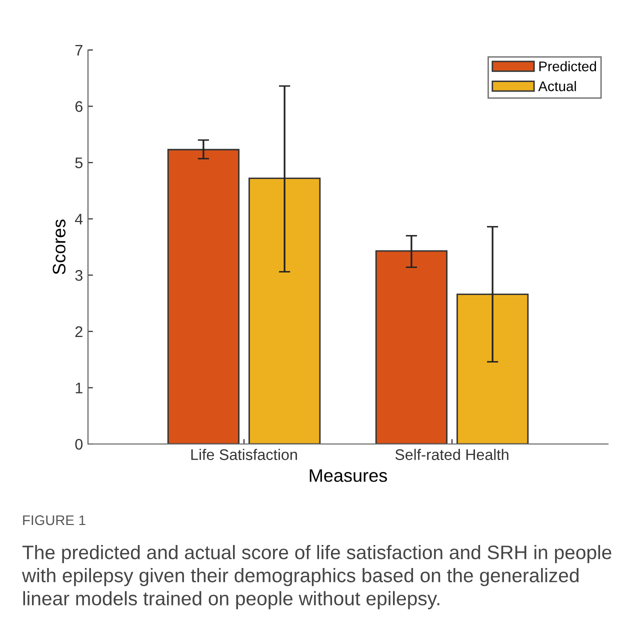 This screenshot has height=626, width=622. I want to click on text: The predicted and actual score of life satisfaction and SRH in people with epilepsy given their demographics based on the generalized linear models trained on people without epilepsy., so click(317, 577).